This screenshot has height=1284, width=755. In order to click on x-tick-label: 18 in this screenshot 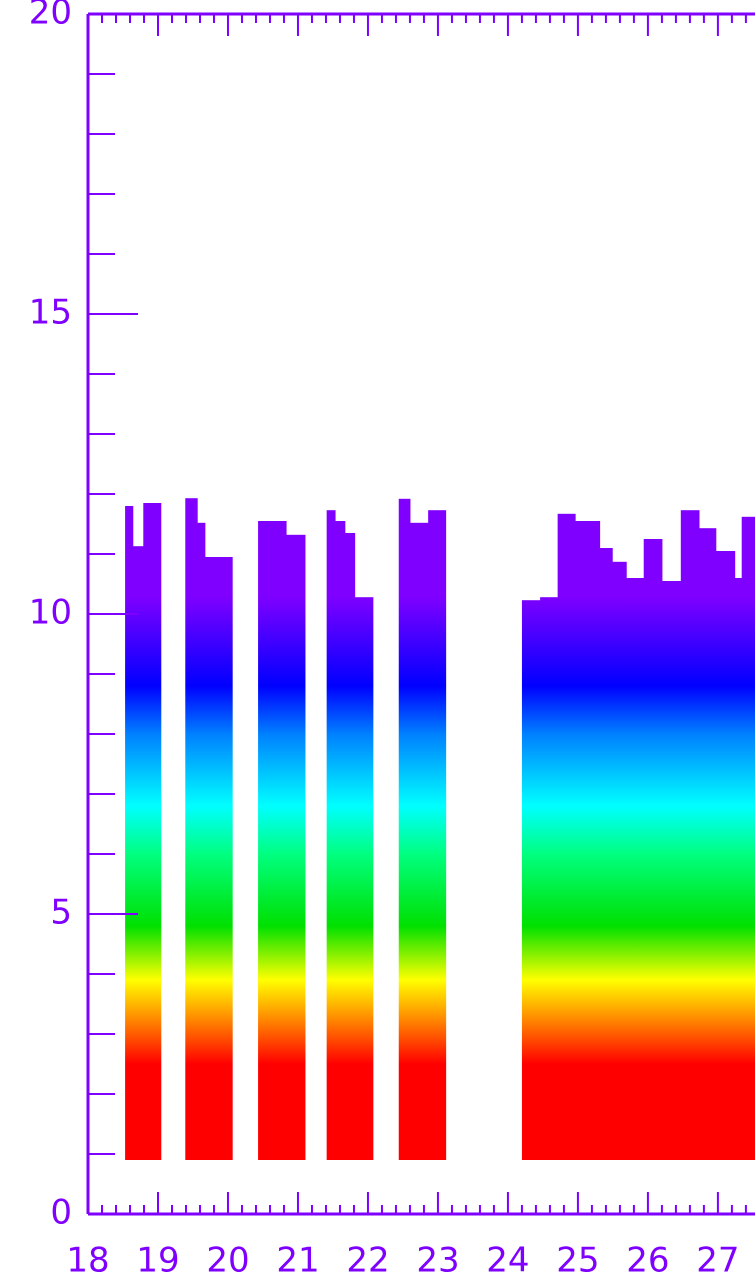, I will do `click(87, 1261)`.